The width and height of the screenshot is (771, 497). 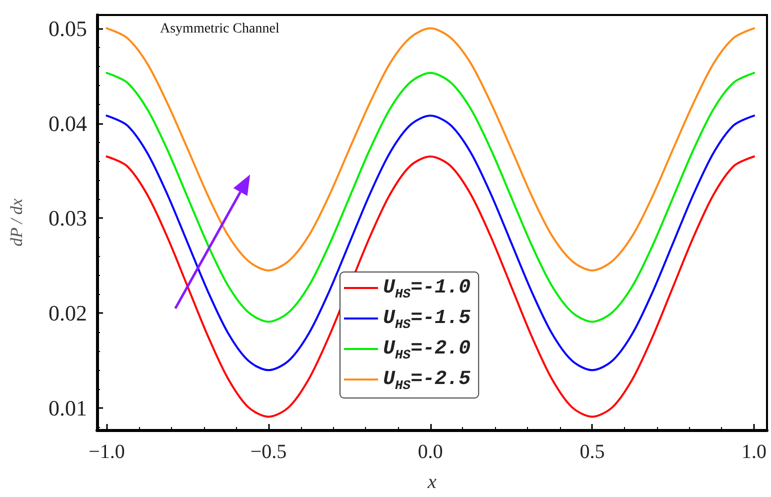 I want to click on x-axis-title: x, so click(x=431, y=482).